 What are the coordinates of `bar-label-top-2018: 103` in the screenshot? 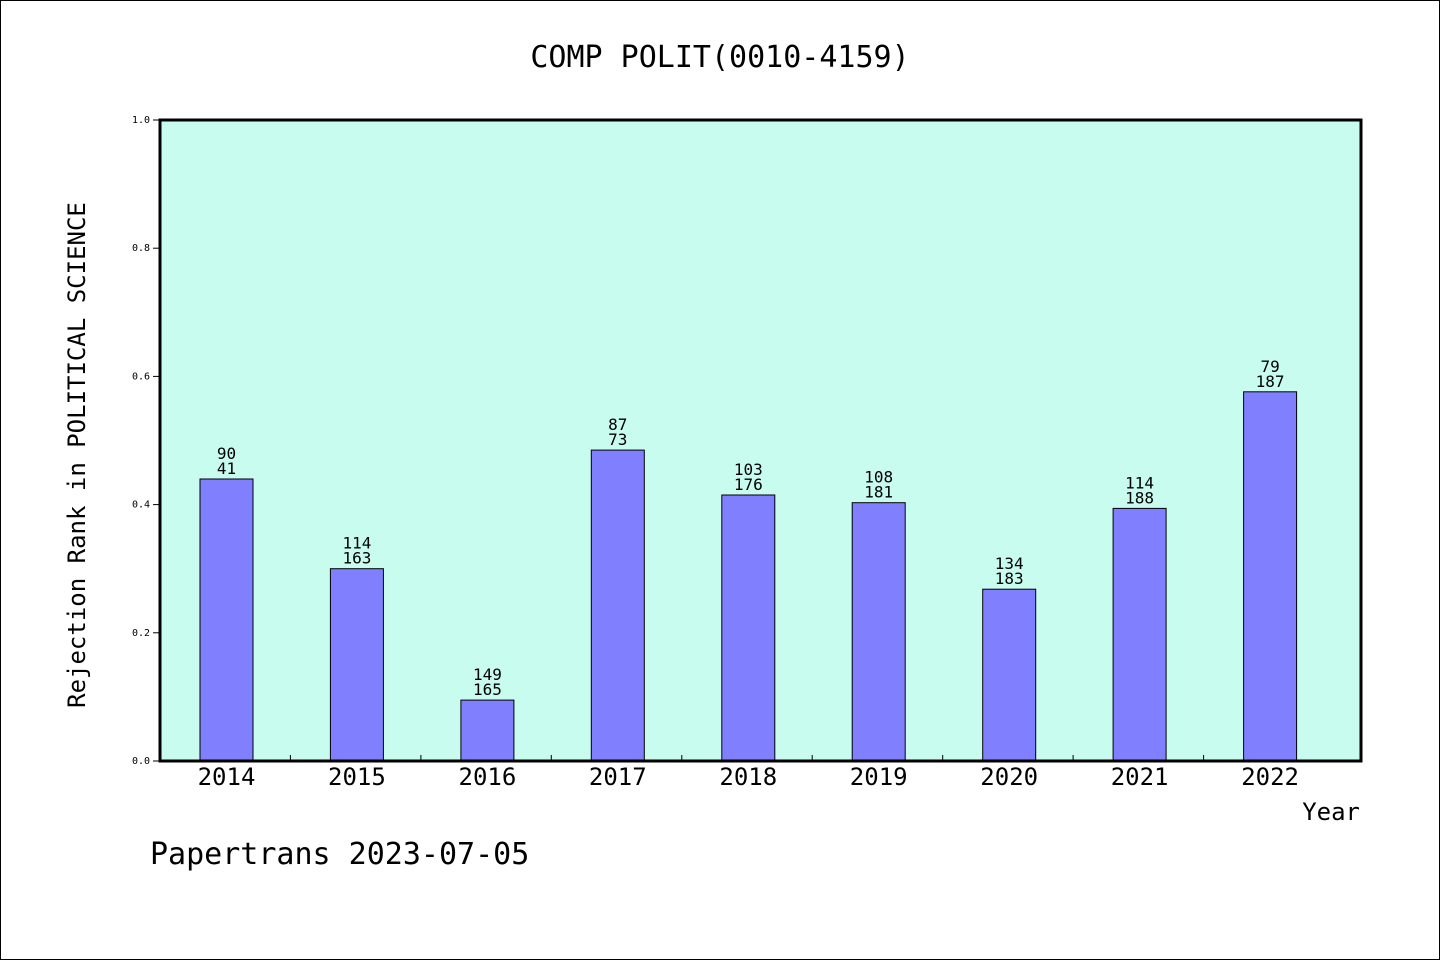 It's located at (748, 469).